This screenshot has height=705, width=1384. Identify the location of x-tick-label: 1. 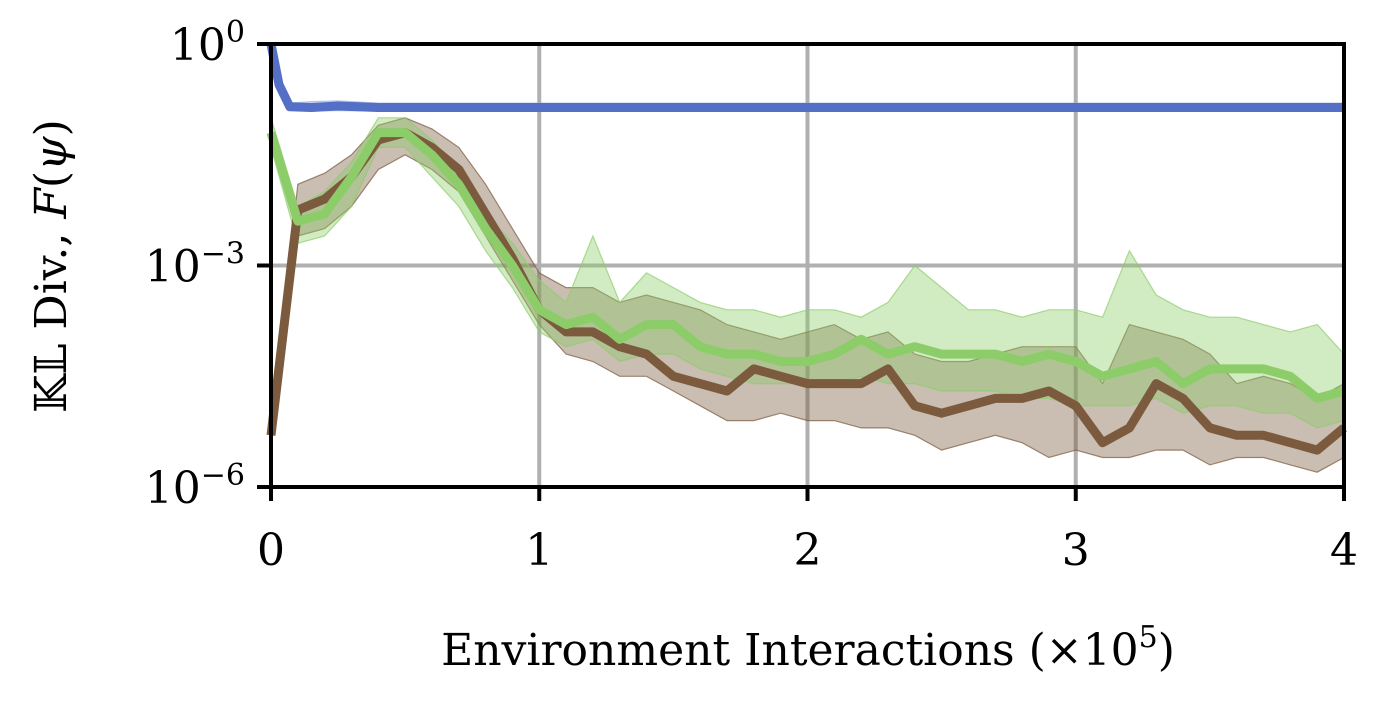
(539, 550).